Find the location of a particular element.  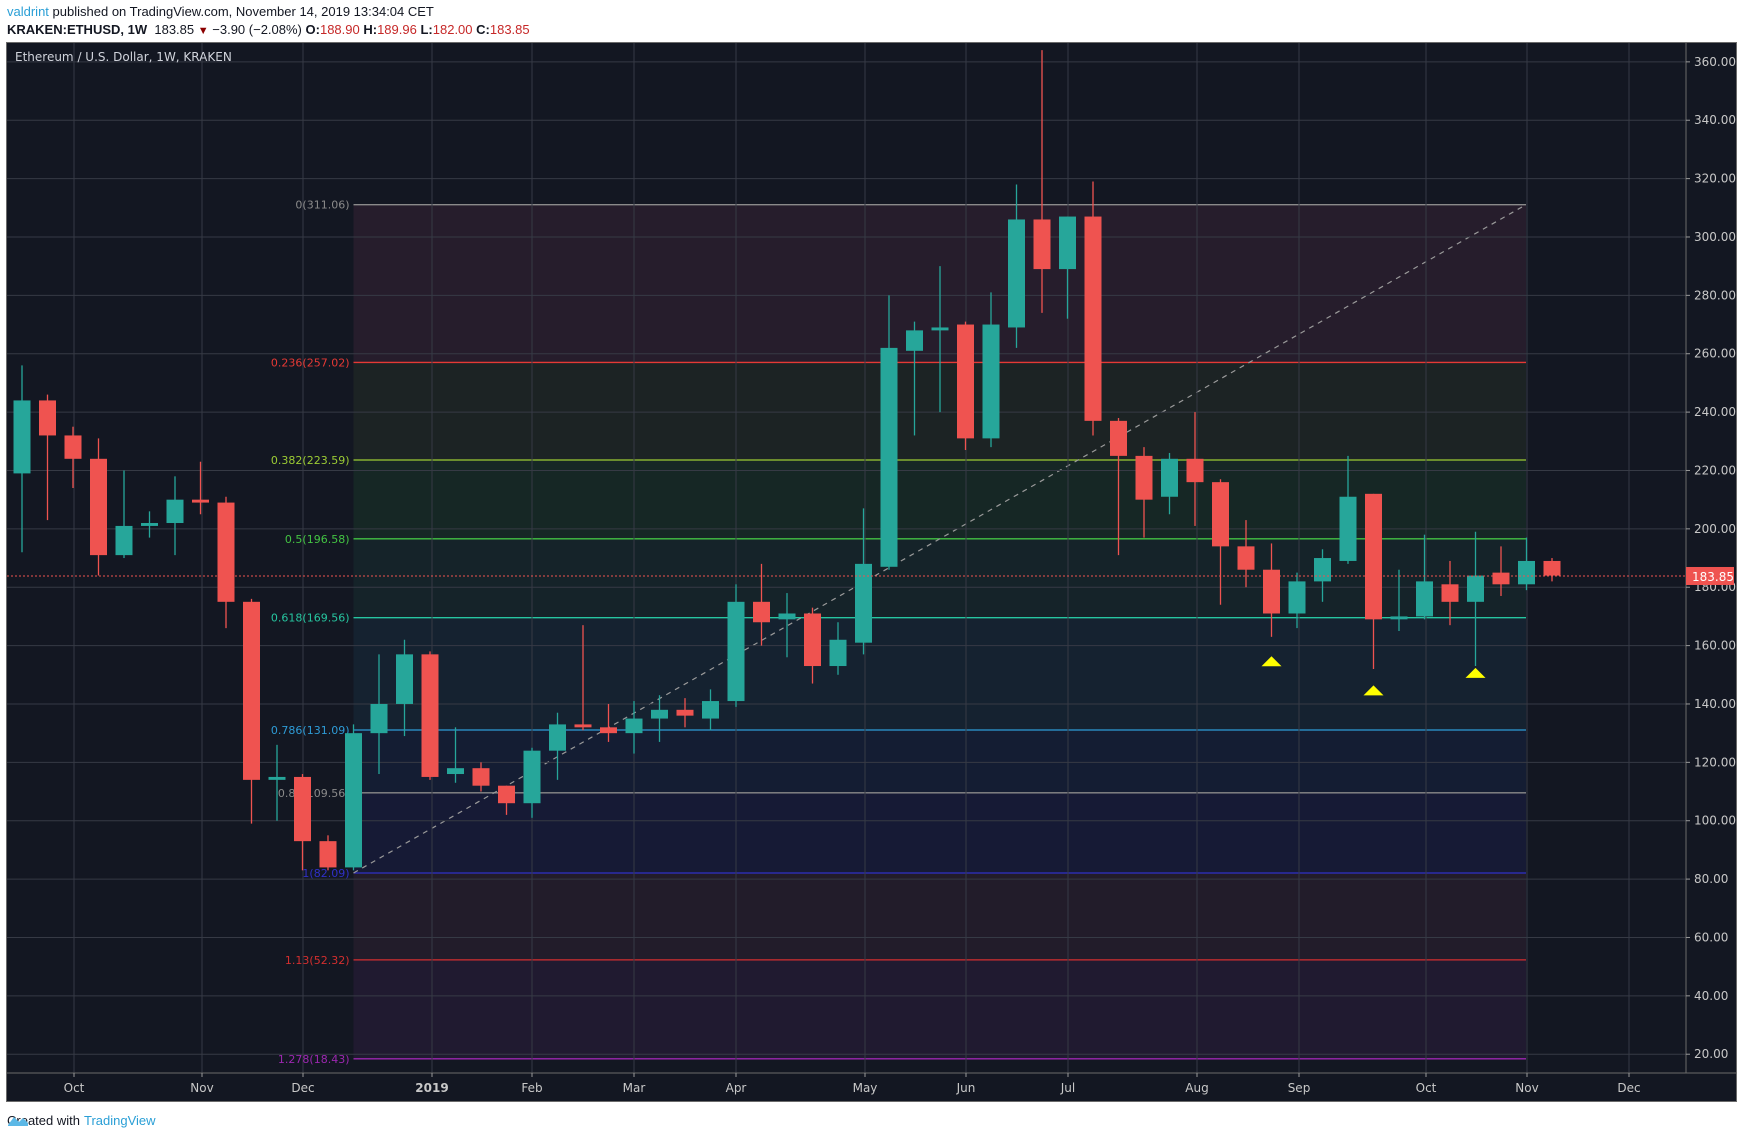

time-axis-label: Feb is located at coordinates (531, 1088).